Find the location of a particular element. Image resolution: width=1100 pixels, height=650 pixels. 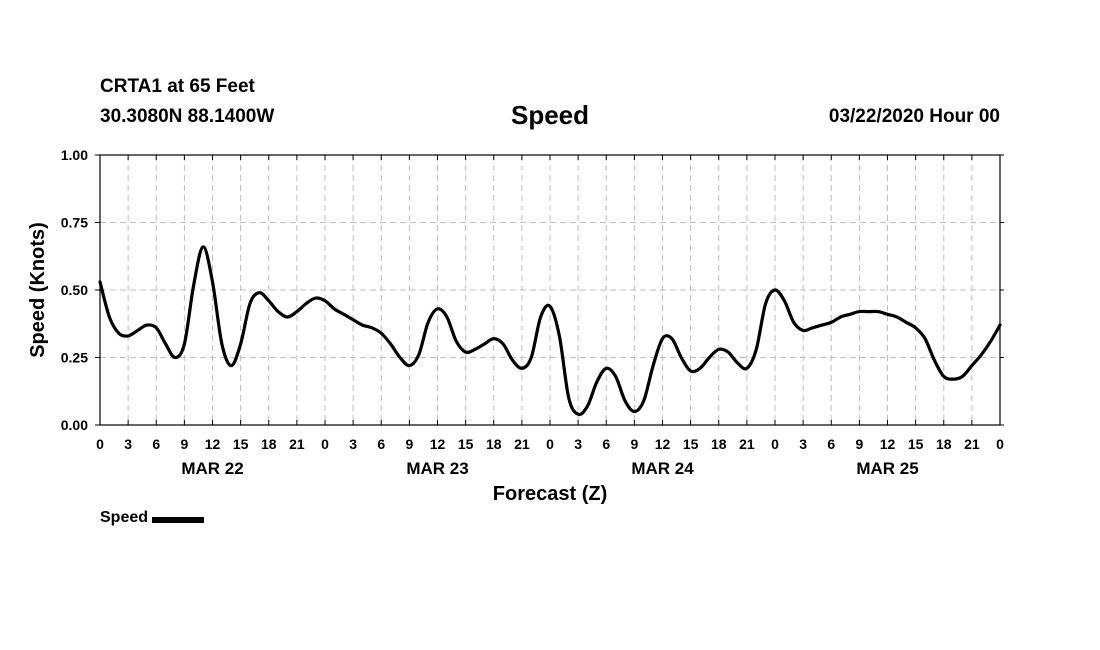

day-label: MAR 25 is located at coordinates (887, 468).